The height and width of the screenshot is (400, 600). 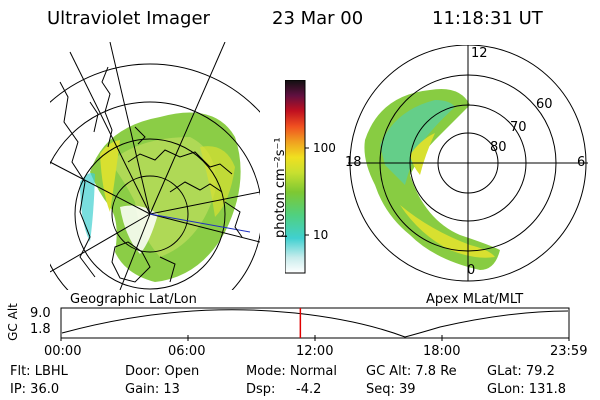 What do you see at coordinates (324, 148) in the screenshot?
I see `colorbar-tick-100: 100` at bounding box center [324, 148].